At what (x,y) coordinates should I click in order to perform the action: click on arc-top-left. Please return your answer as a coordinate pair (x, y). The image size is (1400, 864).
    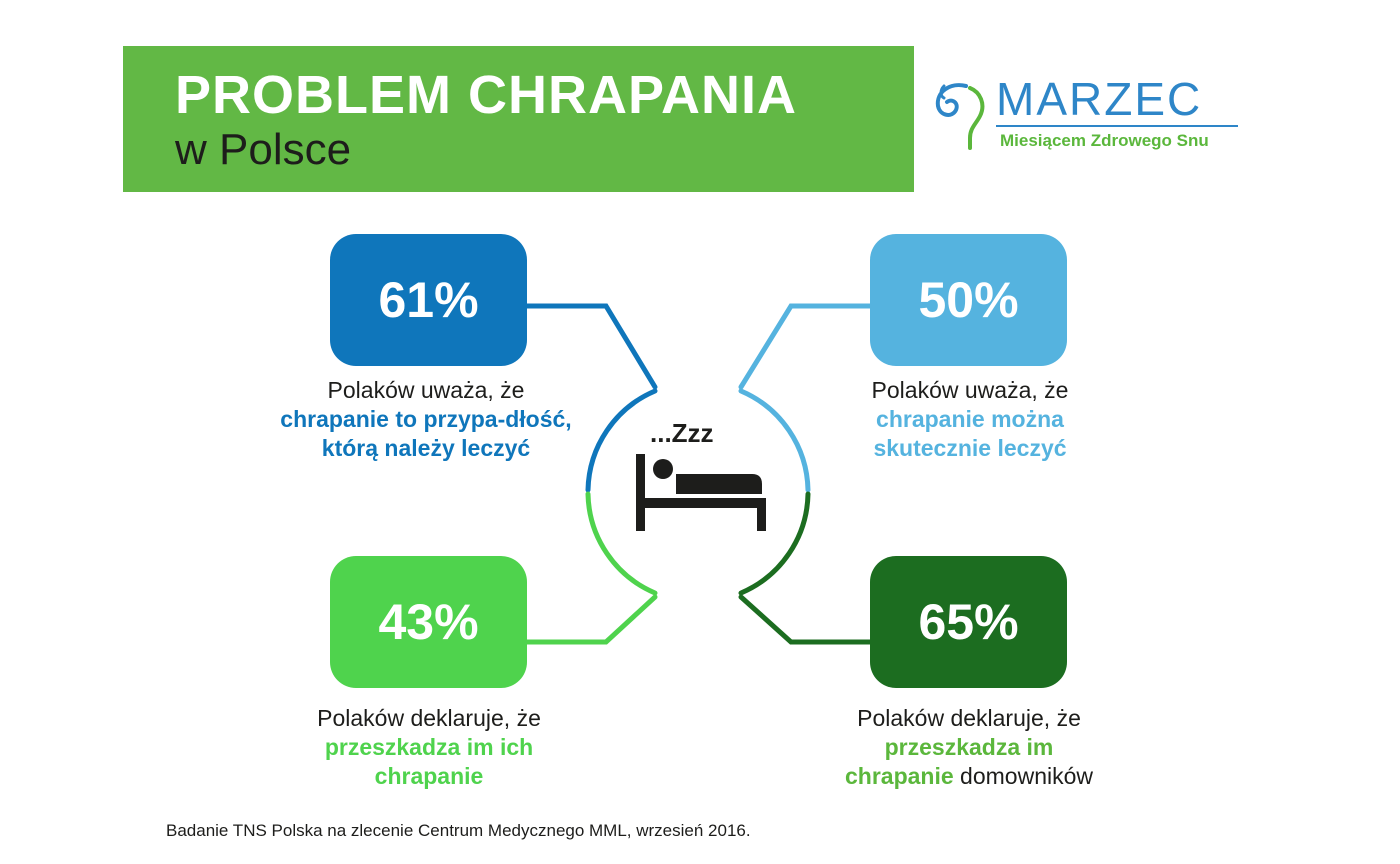
    Looking at the image, I should click on (621, 440).